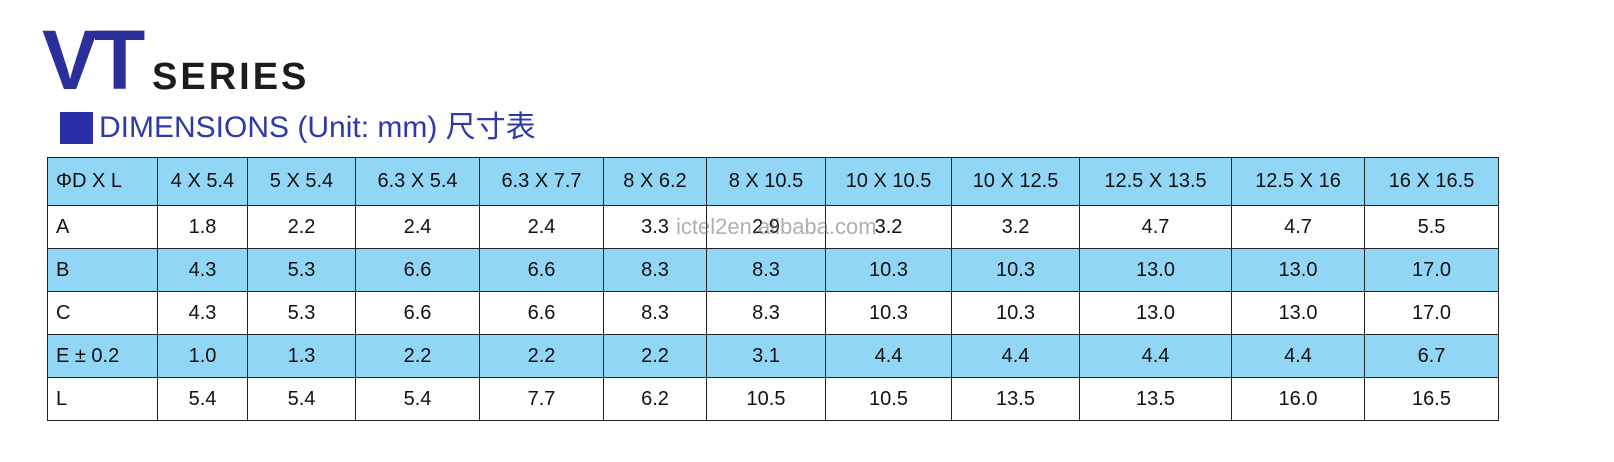 The height and width of the screenshot is (462, 1614). Describe the element at coordinates (231, 77) in the screenshot. I see `series-word: SERIES` at that location.